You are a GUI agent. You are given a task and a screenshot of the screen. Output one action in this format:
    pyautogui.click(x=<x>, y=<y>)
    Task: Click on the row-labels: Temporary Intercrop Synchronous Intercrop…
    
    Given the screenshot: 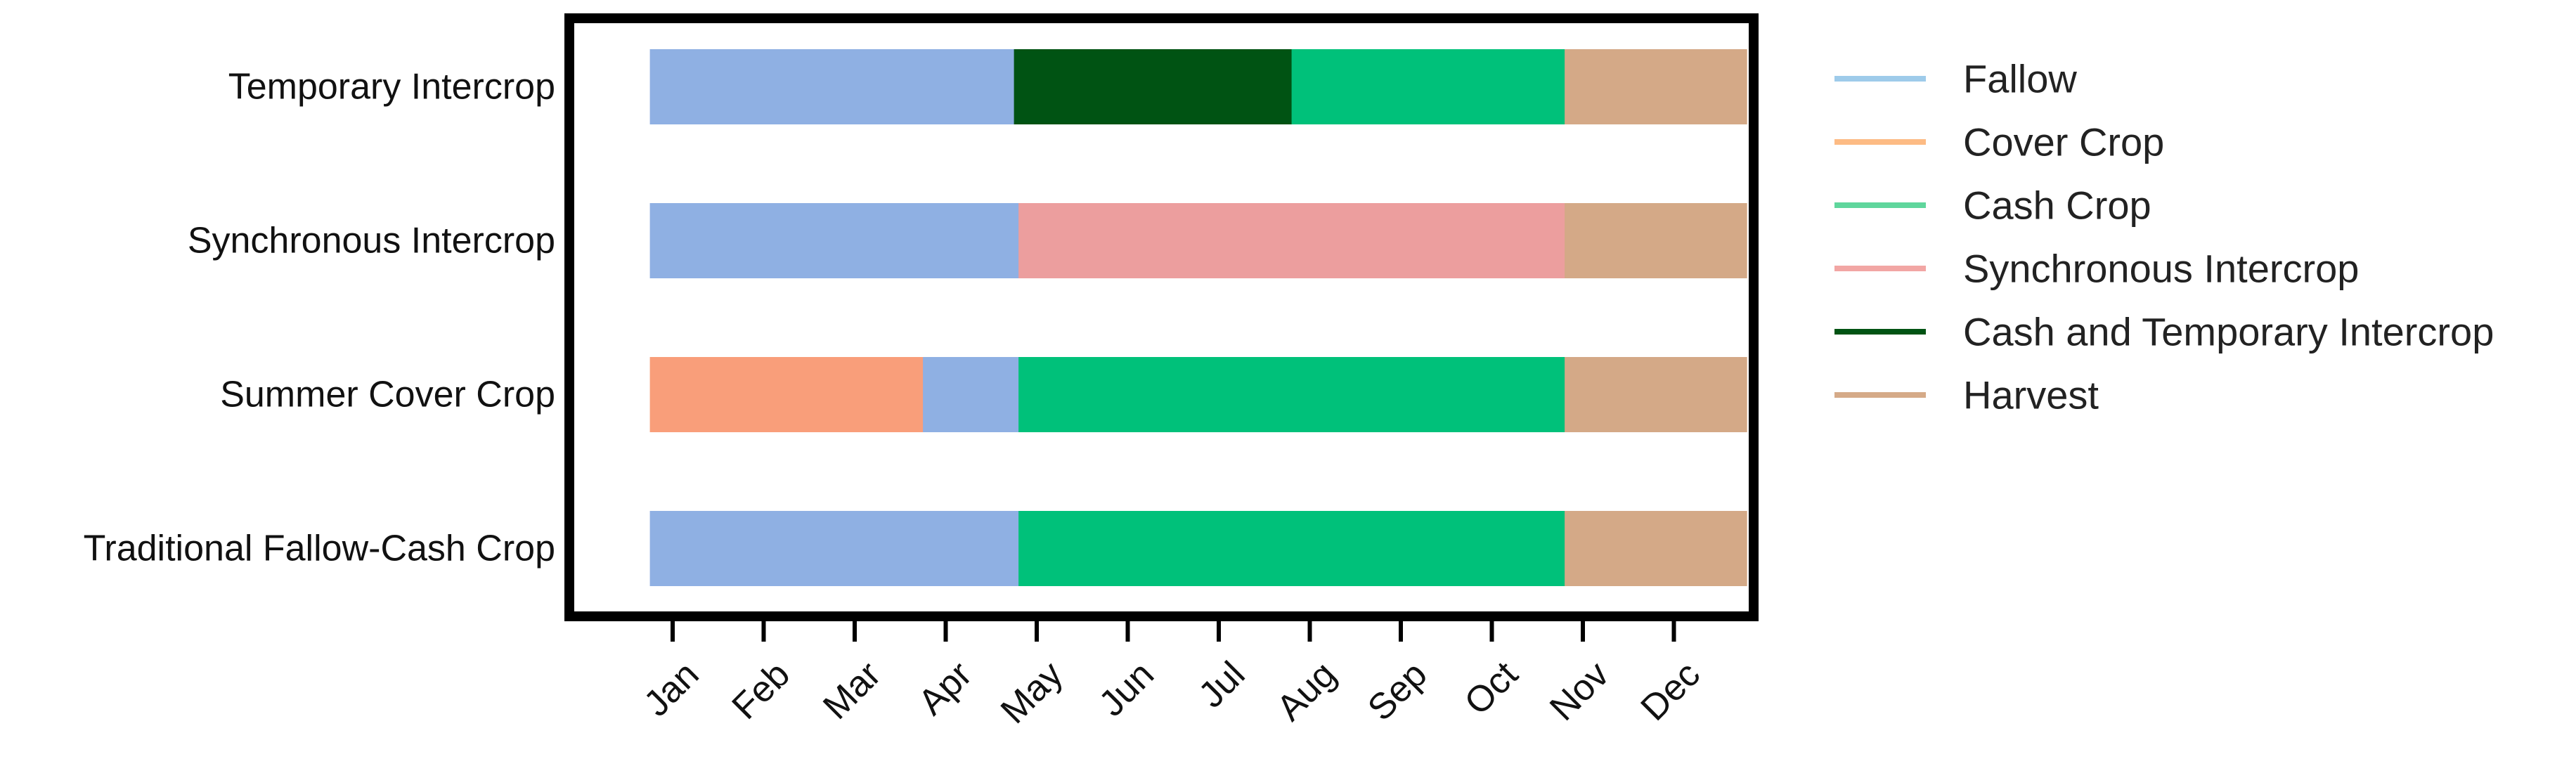 What is the action you would take?
    pyautogui.click(x=320, y=318)
    